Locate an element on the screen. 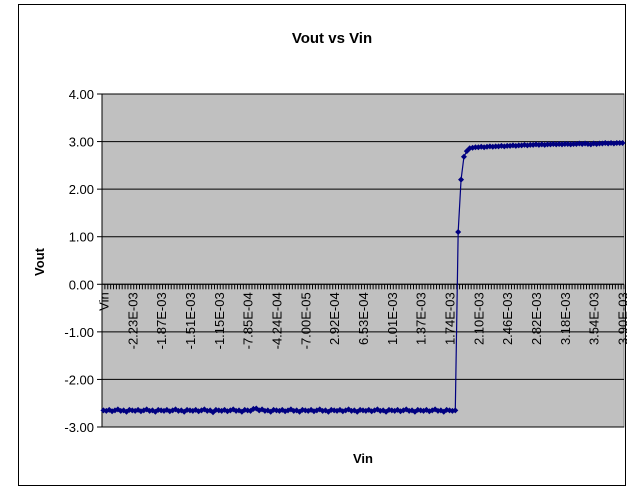  x-tick-label: -1.15E-03 is located at coordinates (219, 320).